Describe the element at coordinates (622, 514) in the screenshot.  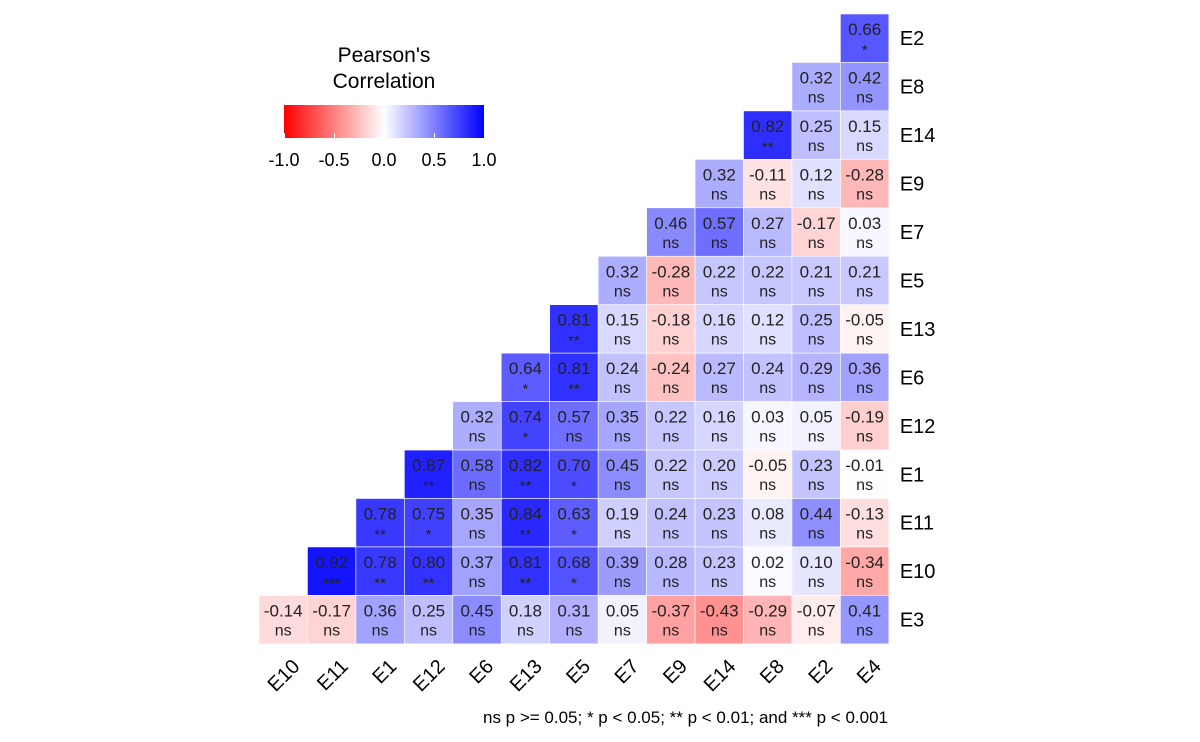
I see `cell-value-label: 0.19` at that location.